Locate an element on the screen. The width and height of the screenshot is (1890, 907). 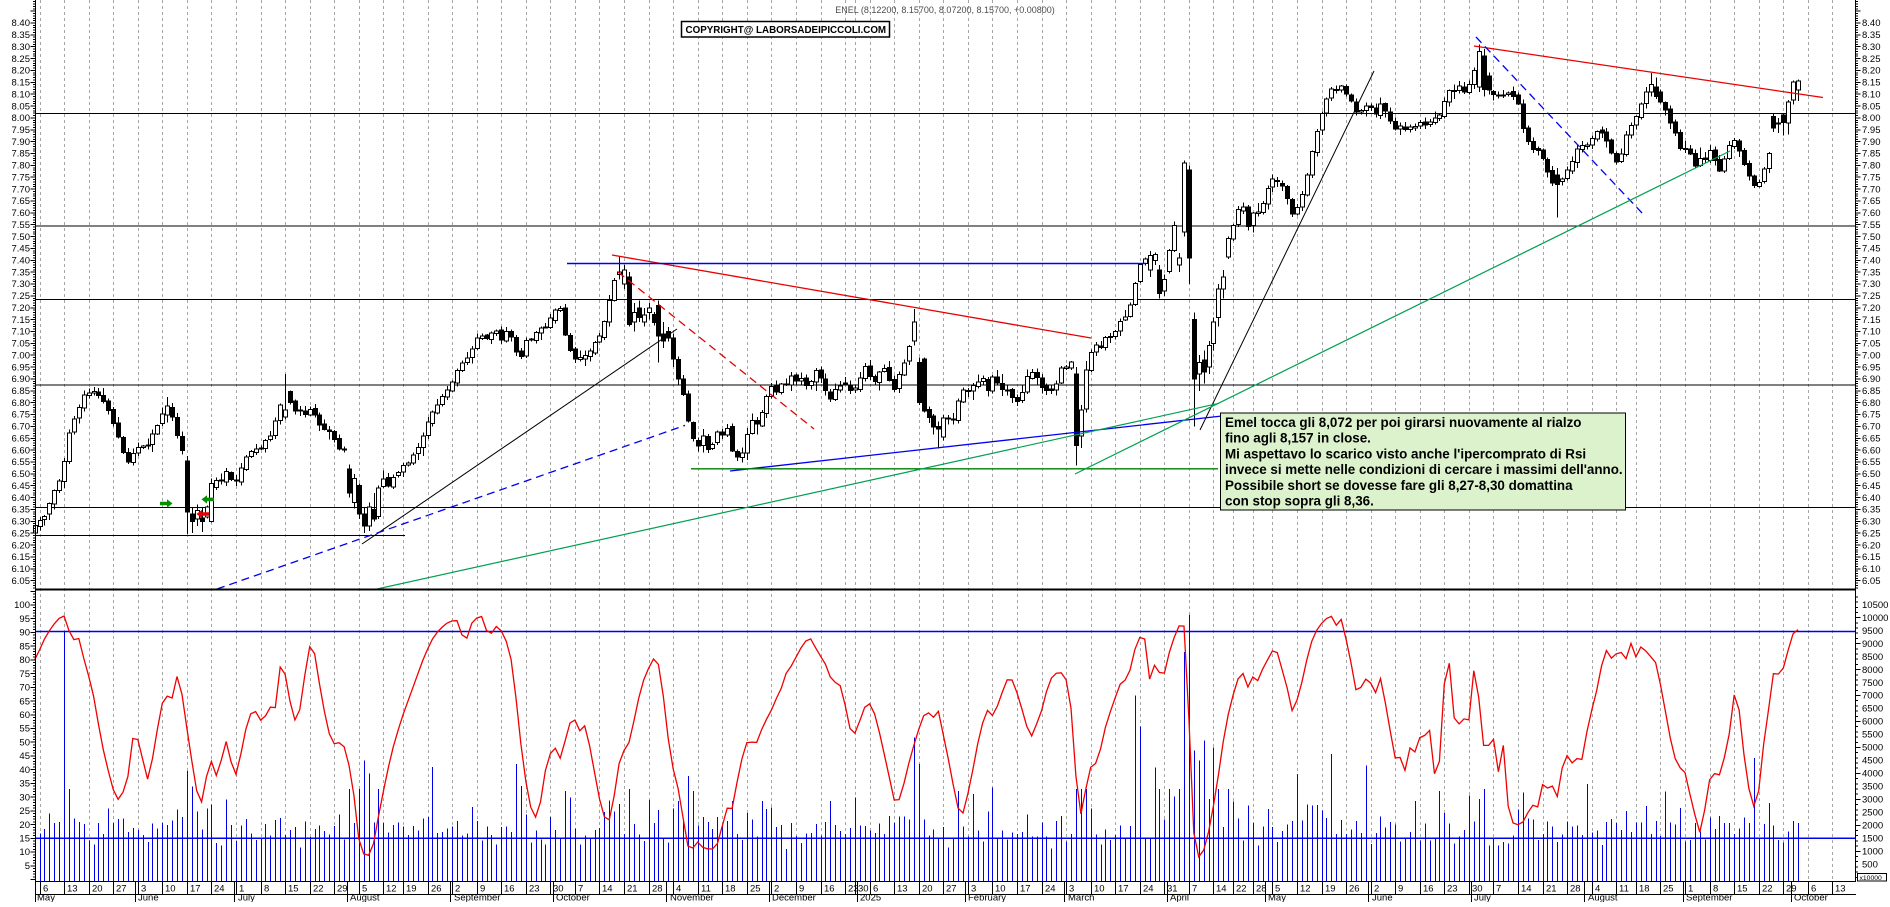
svg-text: 3000 is located at coordinates (1872, 800).